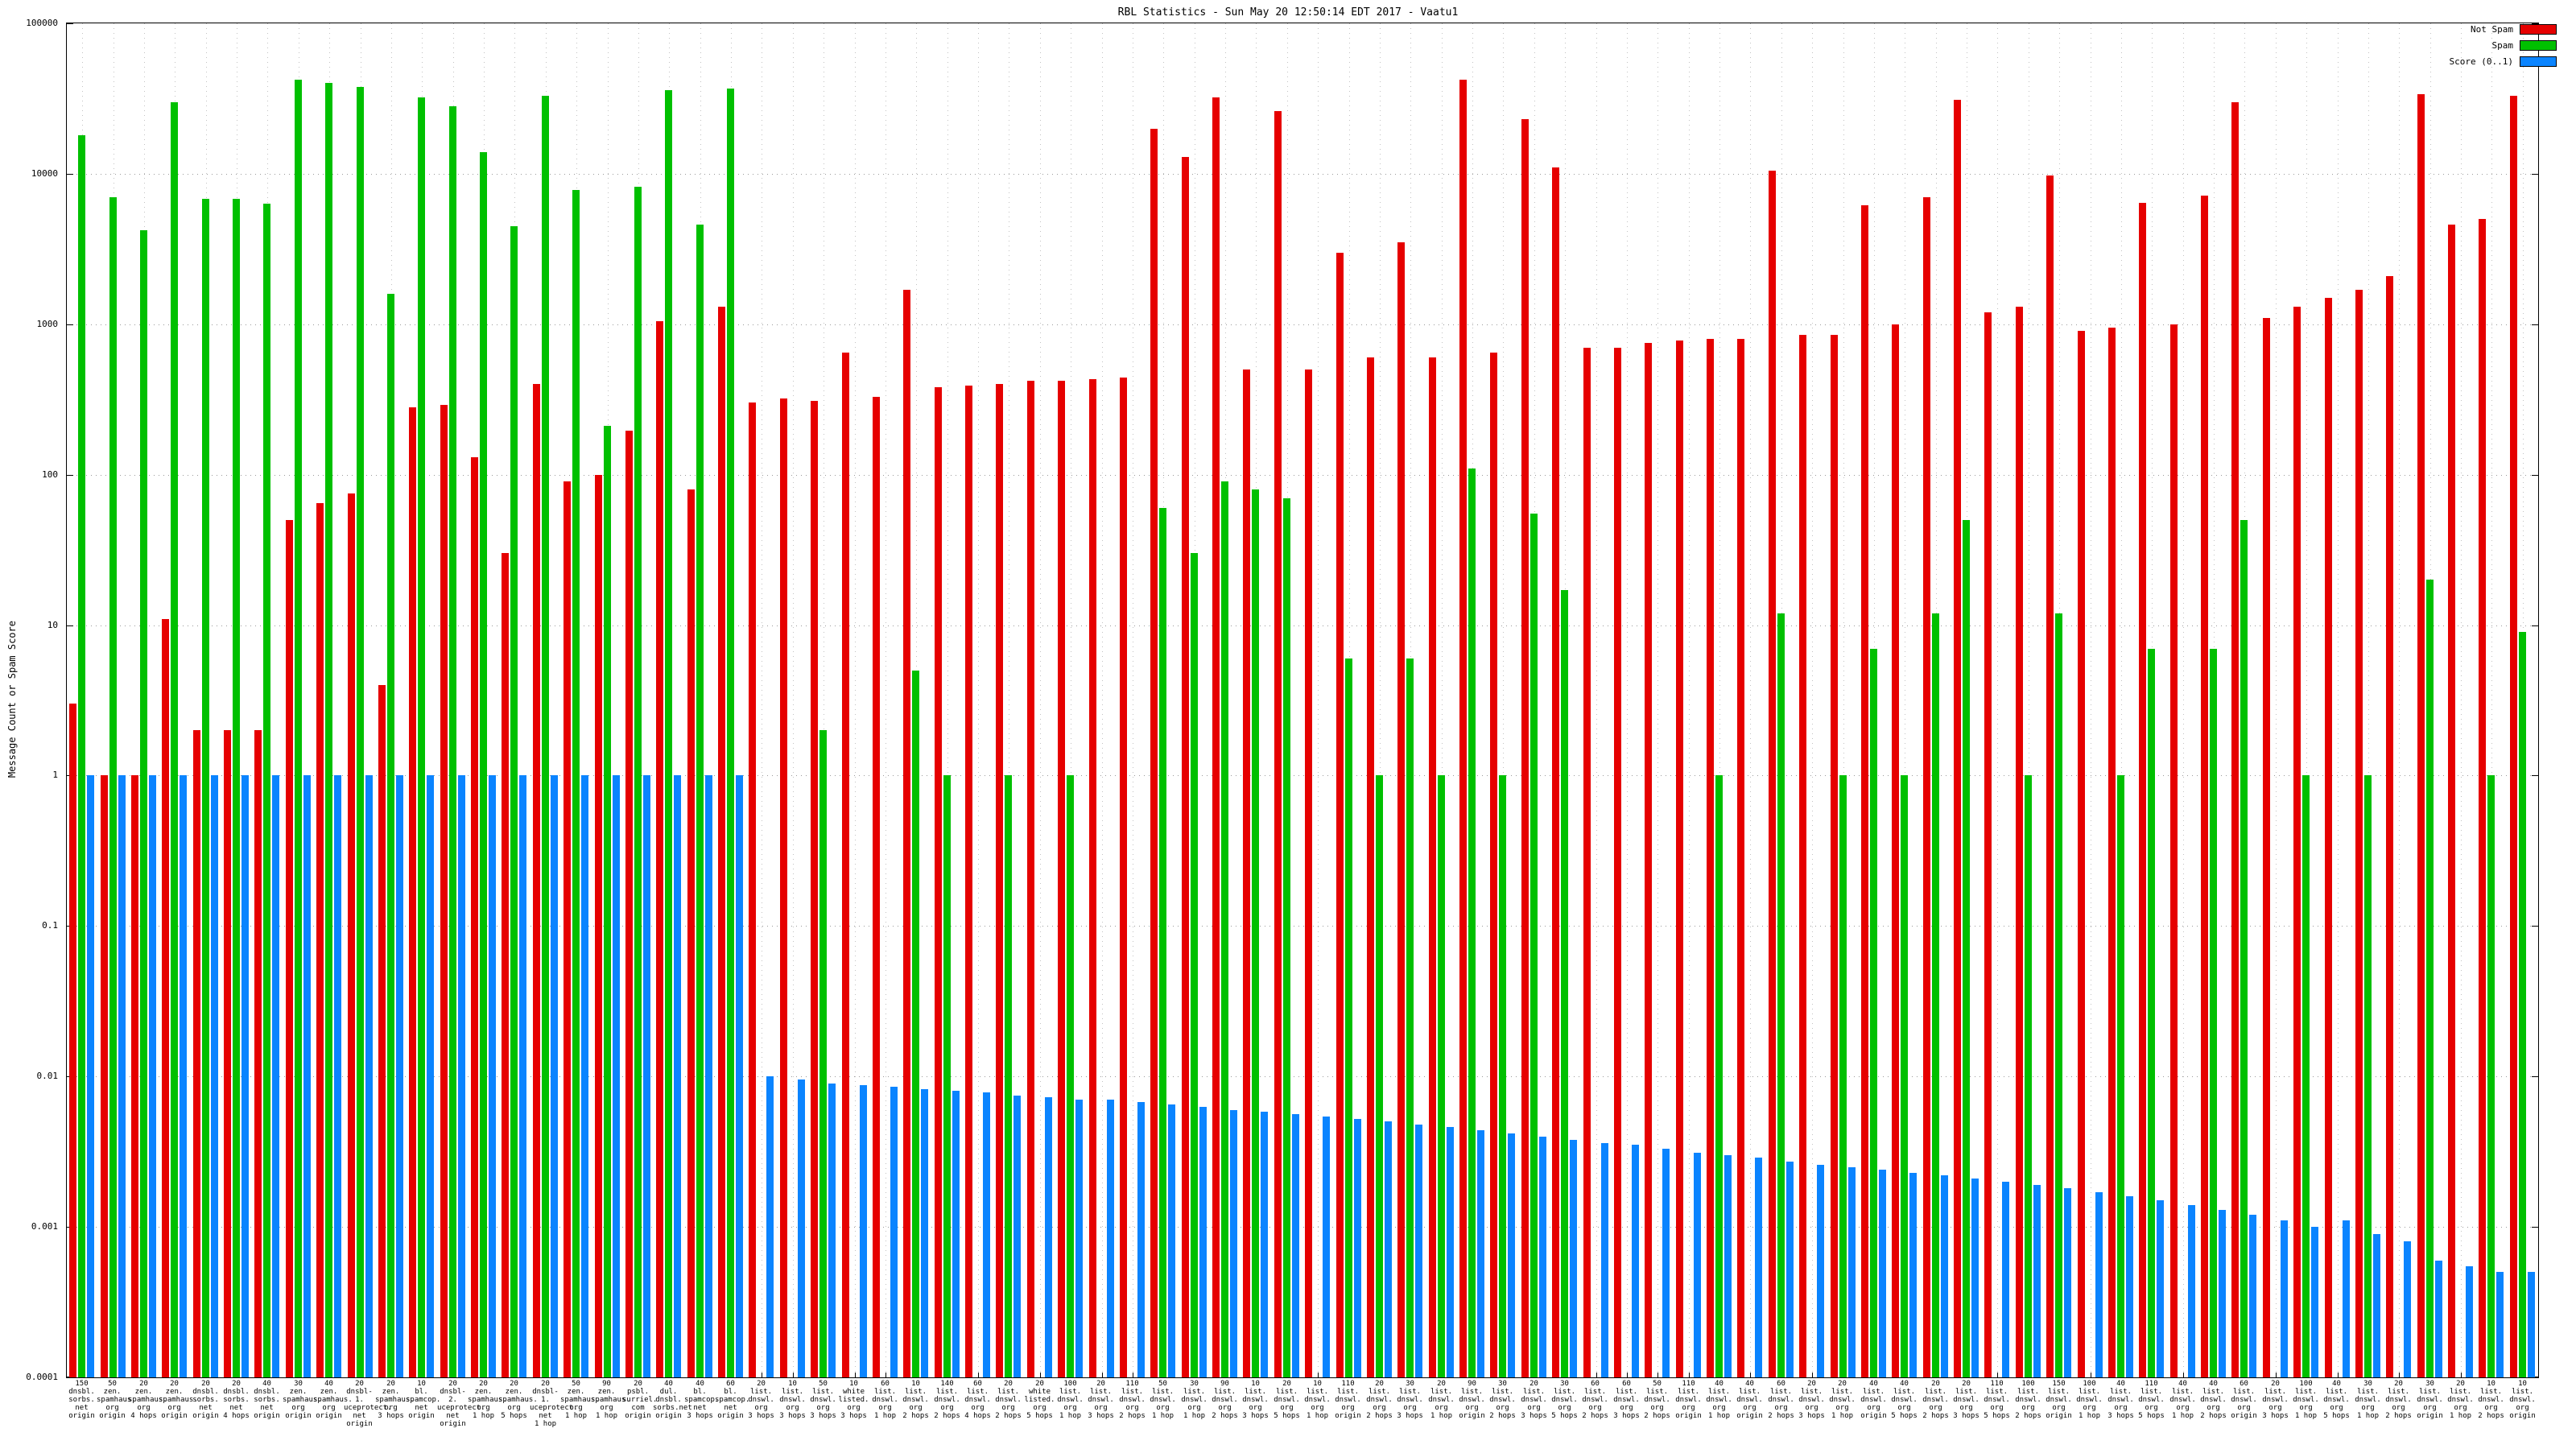 This screenshot has width=2576, height=1449. Describe the element at coordinates (1410, 1400) in the screenshot. I see `x-category-label: 30 list. dnswl. org 3 hops` at that location.